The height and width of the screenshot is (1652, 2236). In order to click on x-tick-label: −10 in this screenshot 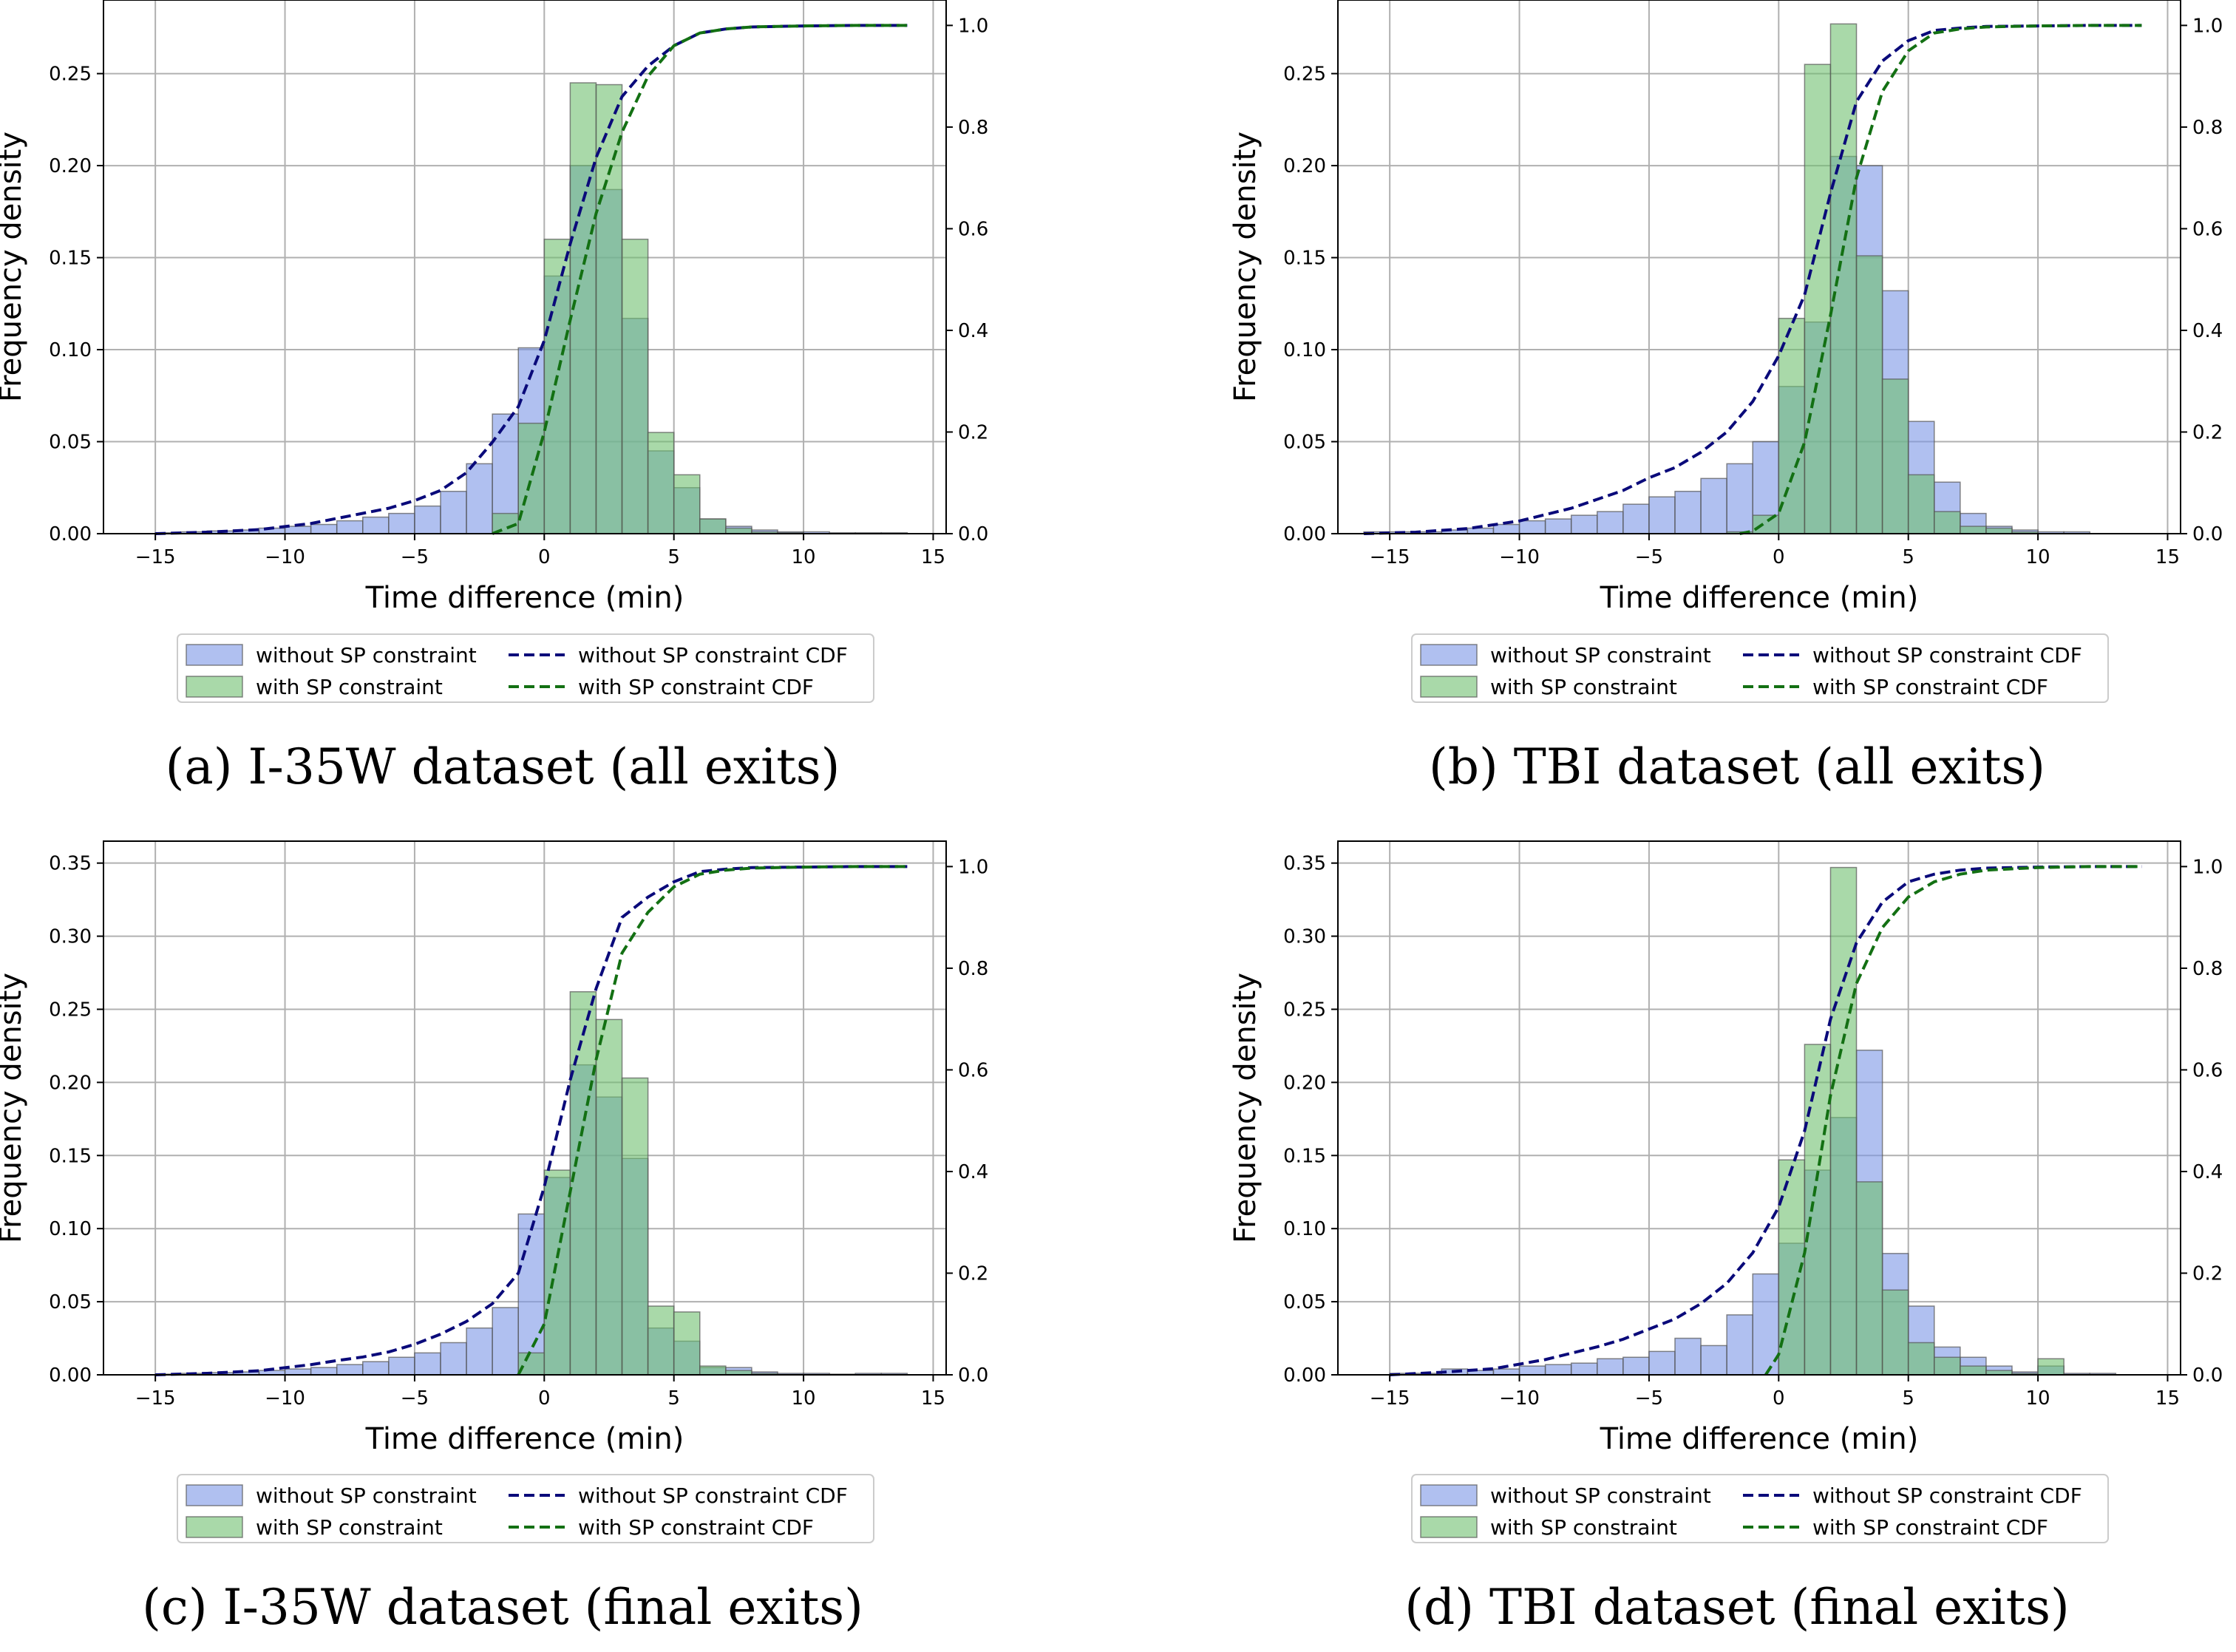, I will do `click(285, 557)`.